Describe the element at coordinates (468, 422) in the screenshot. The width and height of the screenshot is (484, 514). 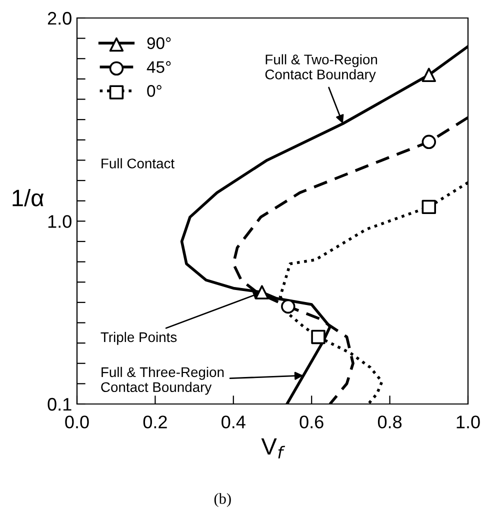
I see `x-tick-label: 1.0` at that location.